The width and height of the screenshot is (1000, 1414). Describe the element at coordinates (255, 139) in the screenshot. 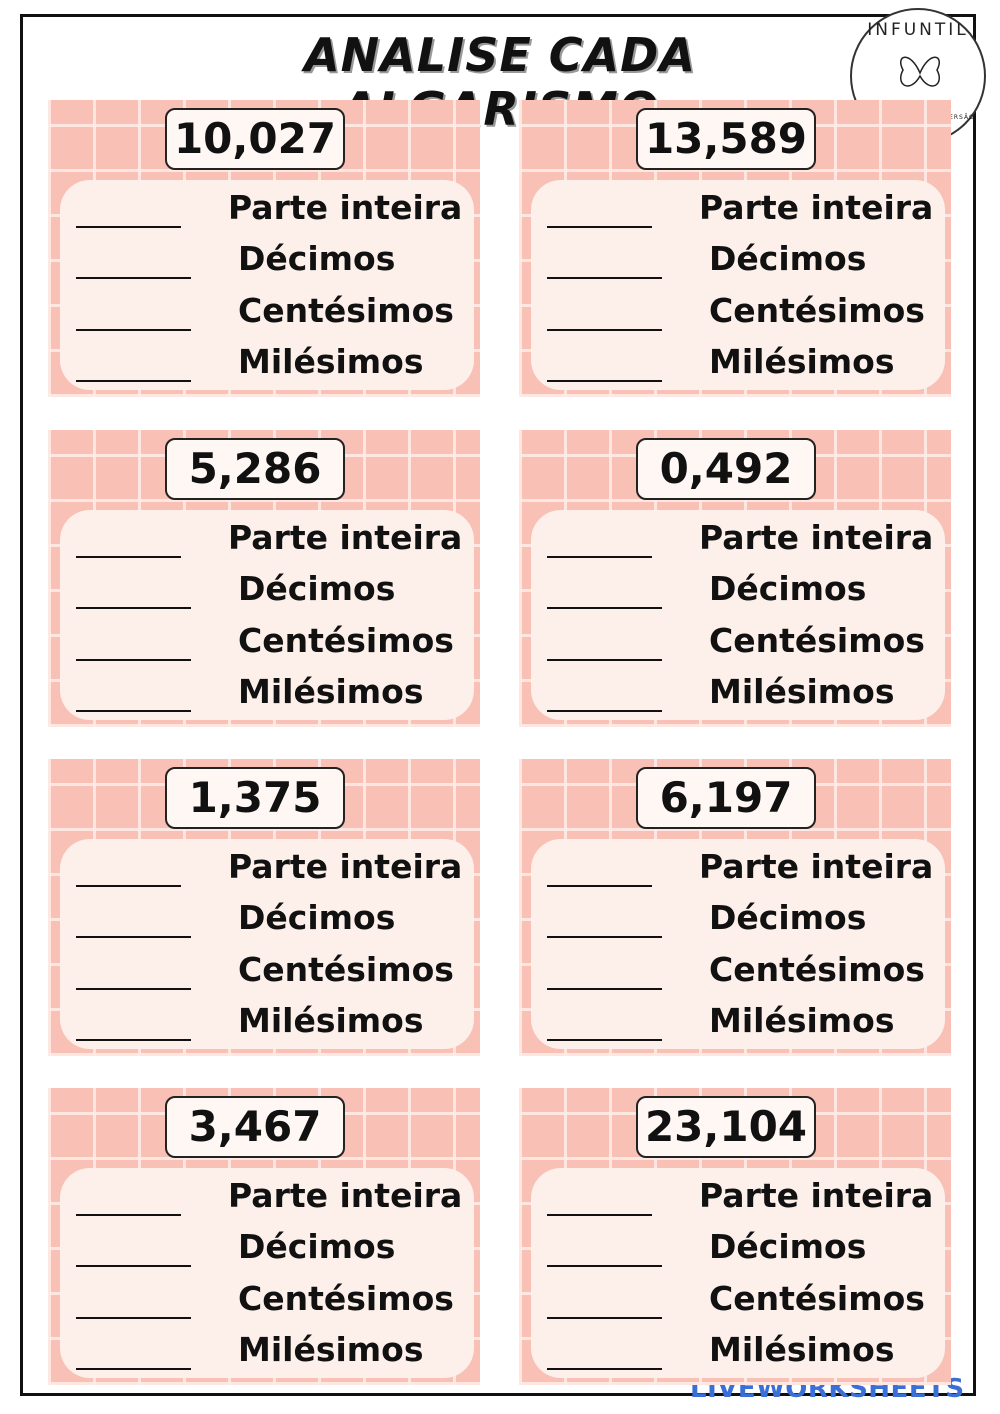

I see `decimal-number: 10,027` at that location.